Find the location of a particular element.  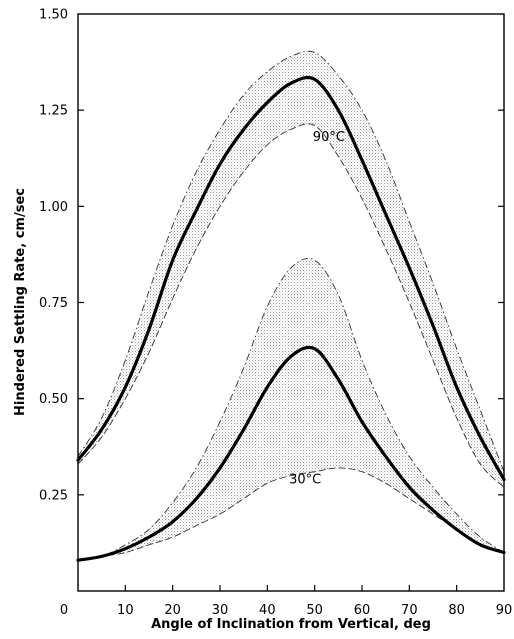

y-tick-label: 0.75 is located at coordinates (53, 303).